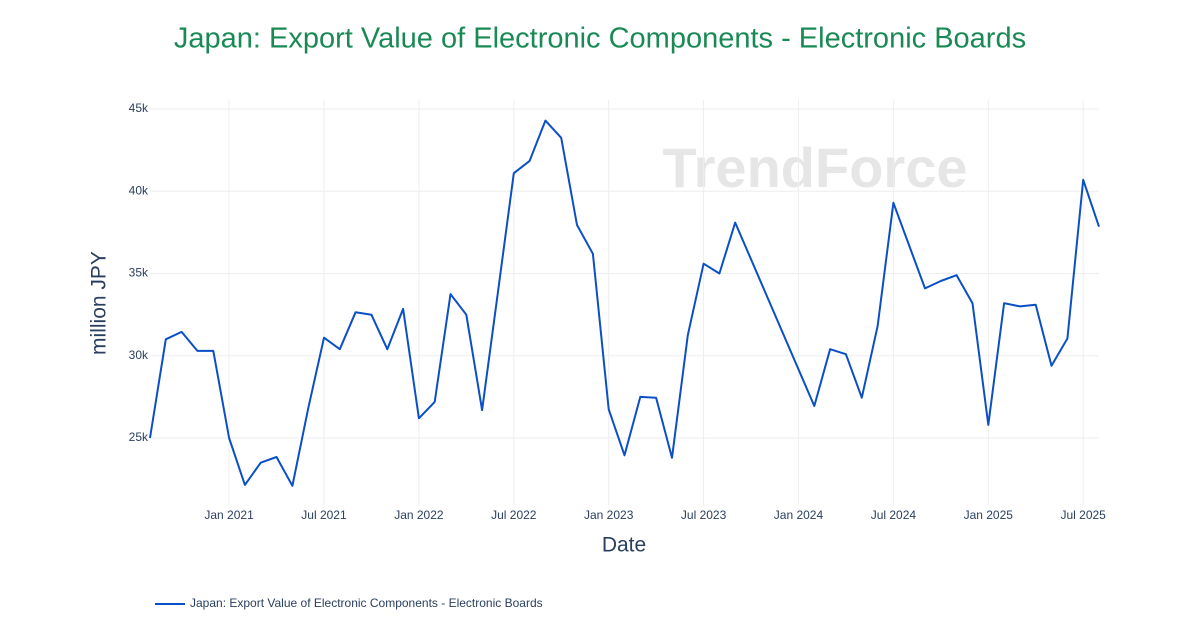 This screenshot has width=1200, height=630. I want to click on x-tick-label: Jan 2024, so click(799, 515).